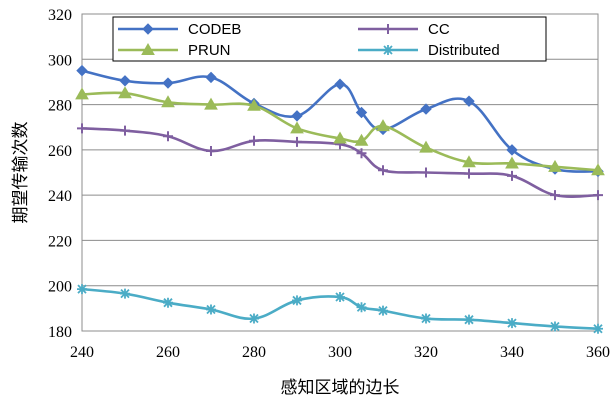 The height and width of the screenshot is (402, 616). Describe the element at coordinates (60, 151) in the screenshot. I see `y-tick-label: 260` at that location.